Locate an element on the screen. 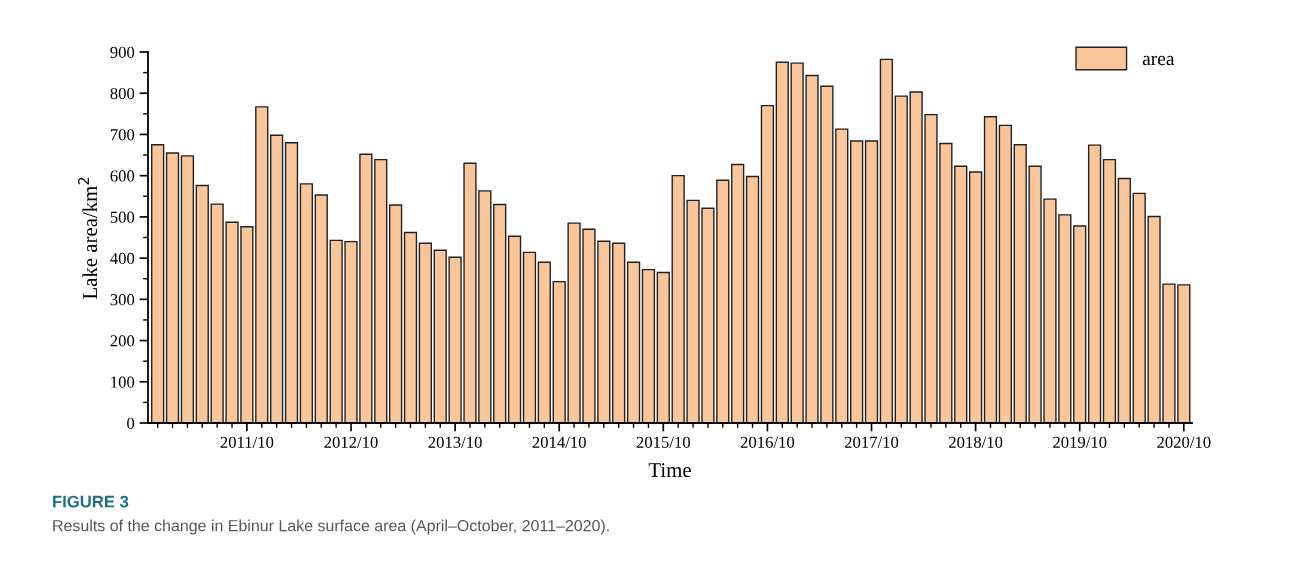 Image resolution: width=1290 pixels, height=574 pixels. x-tick-label: 2018/10 is located at coordinates (976, 442).